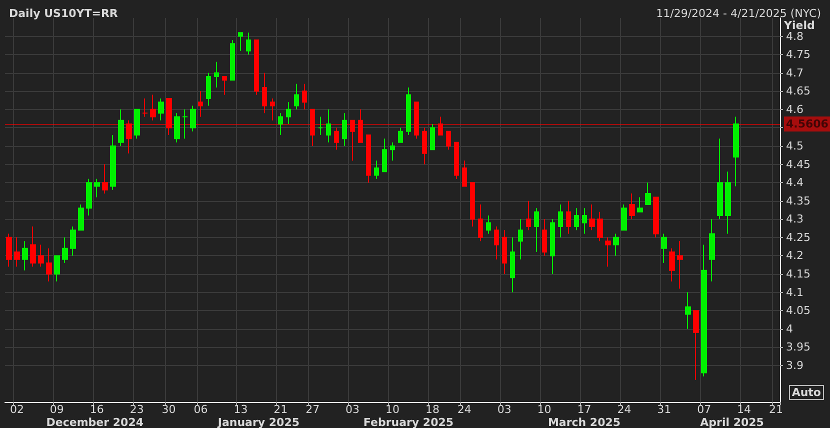 Image resolution: width=830 pixels, height=428 pixels. I want to click on y-tick-label: 4.5, so click(795, 146).